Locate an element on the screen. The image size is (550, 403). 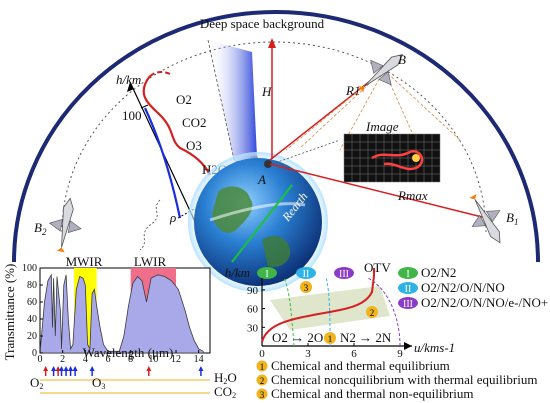
trans-xtick: 4 is located at coordinates (85, 359).